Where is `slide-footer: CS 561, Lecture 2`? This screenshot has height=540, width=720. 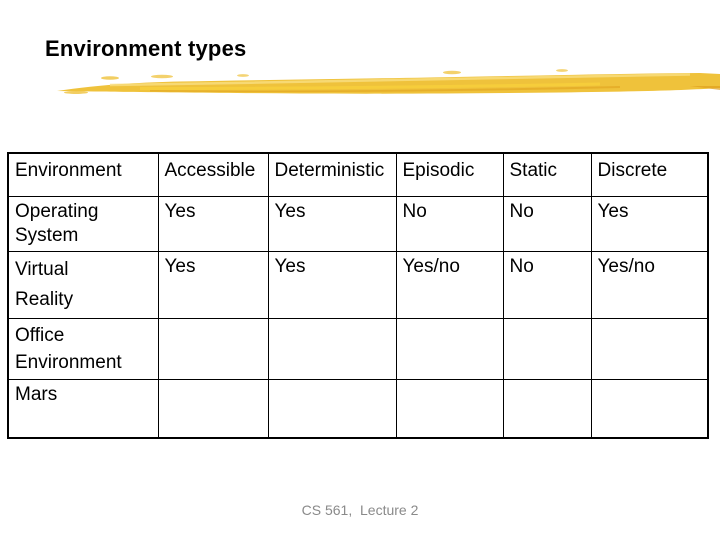
slide-footer: CS 561, Lecture 2 is located at coordinates (360, 510).